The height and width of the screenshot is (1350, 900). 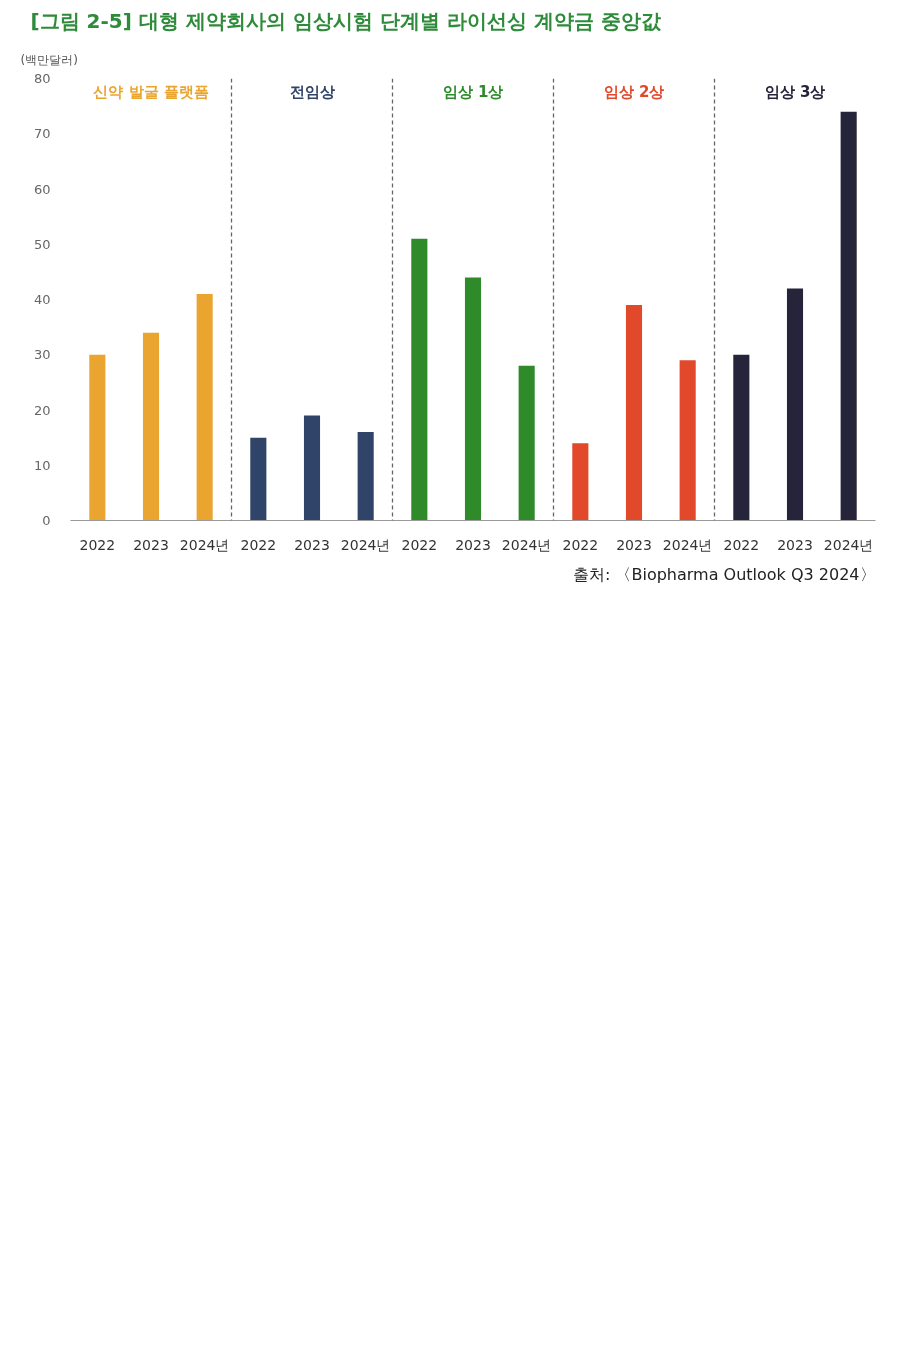 I want to click on y-tick-label: 20, so click(x=42, y=410).